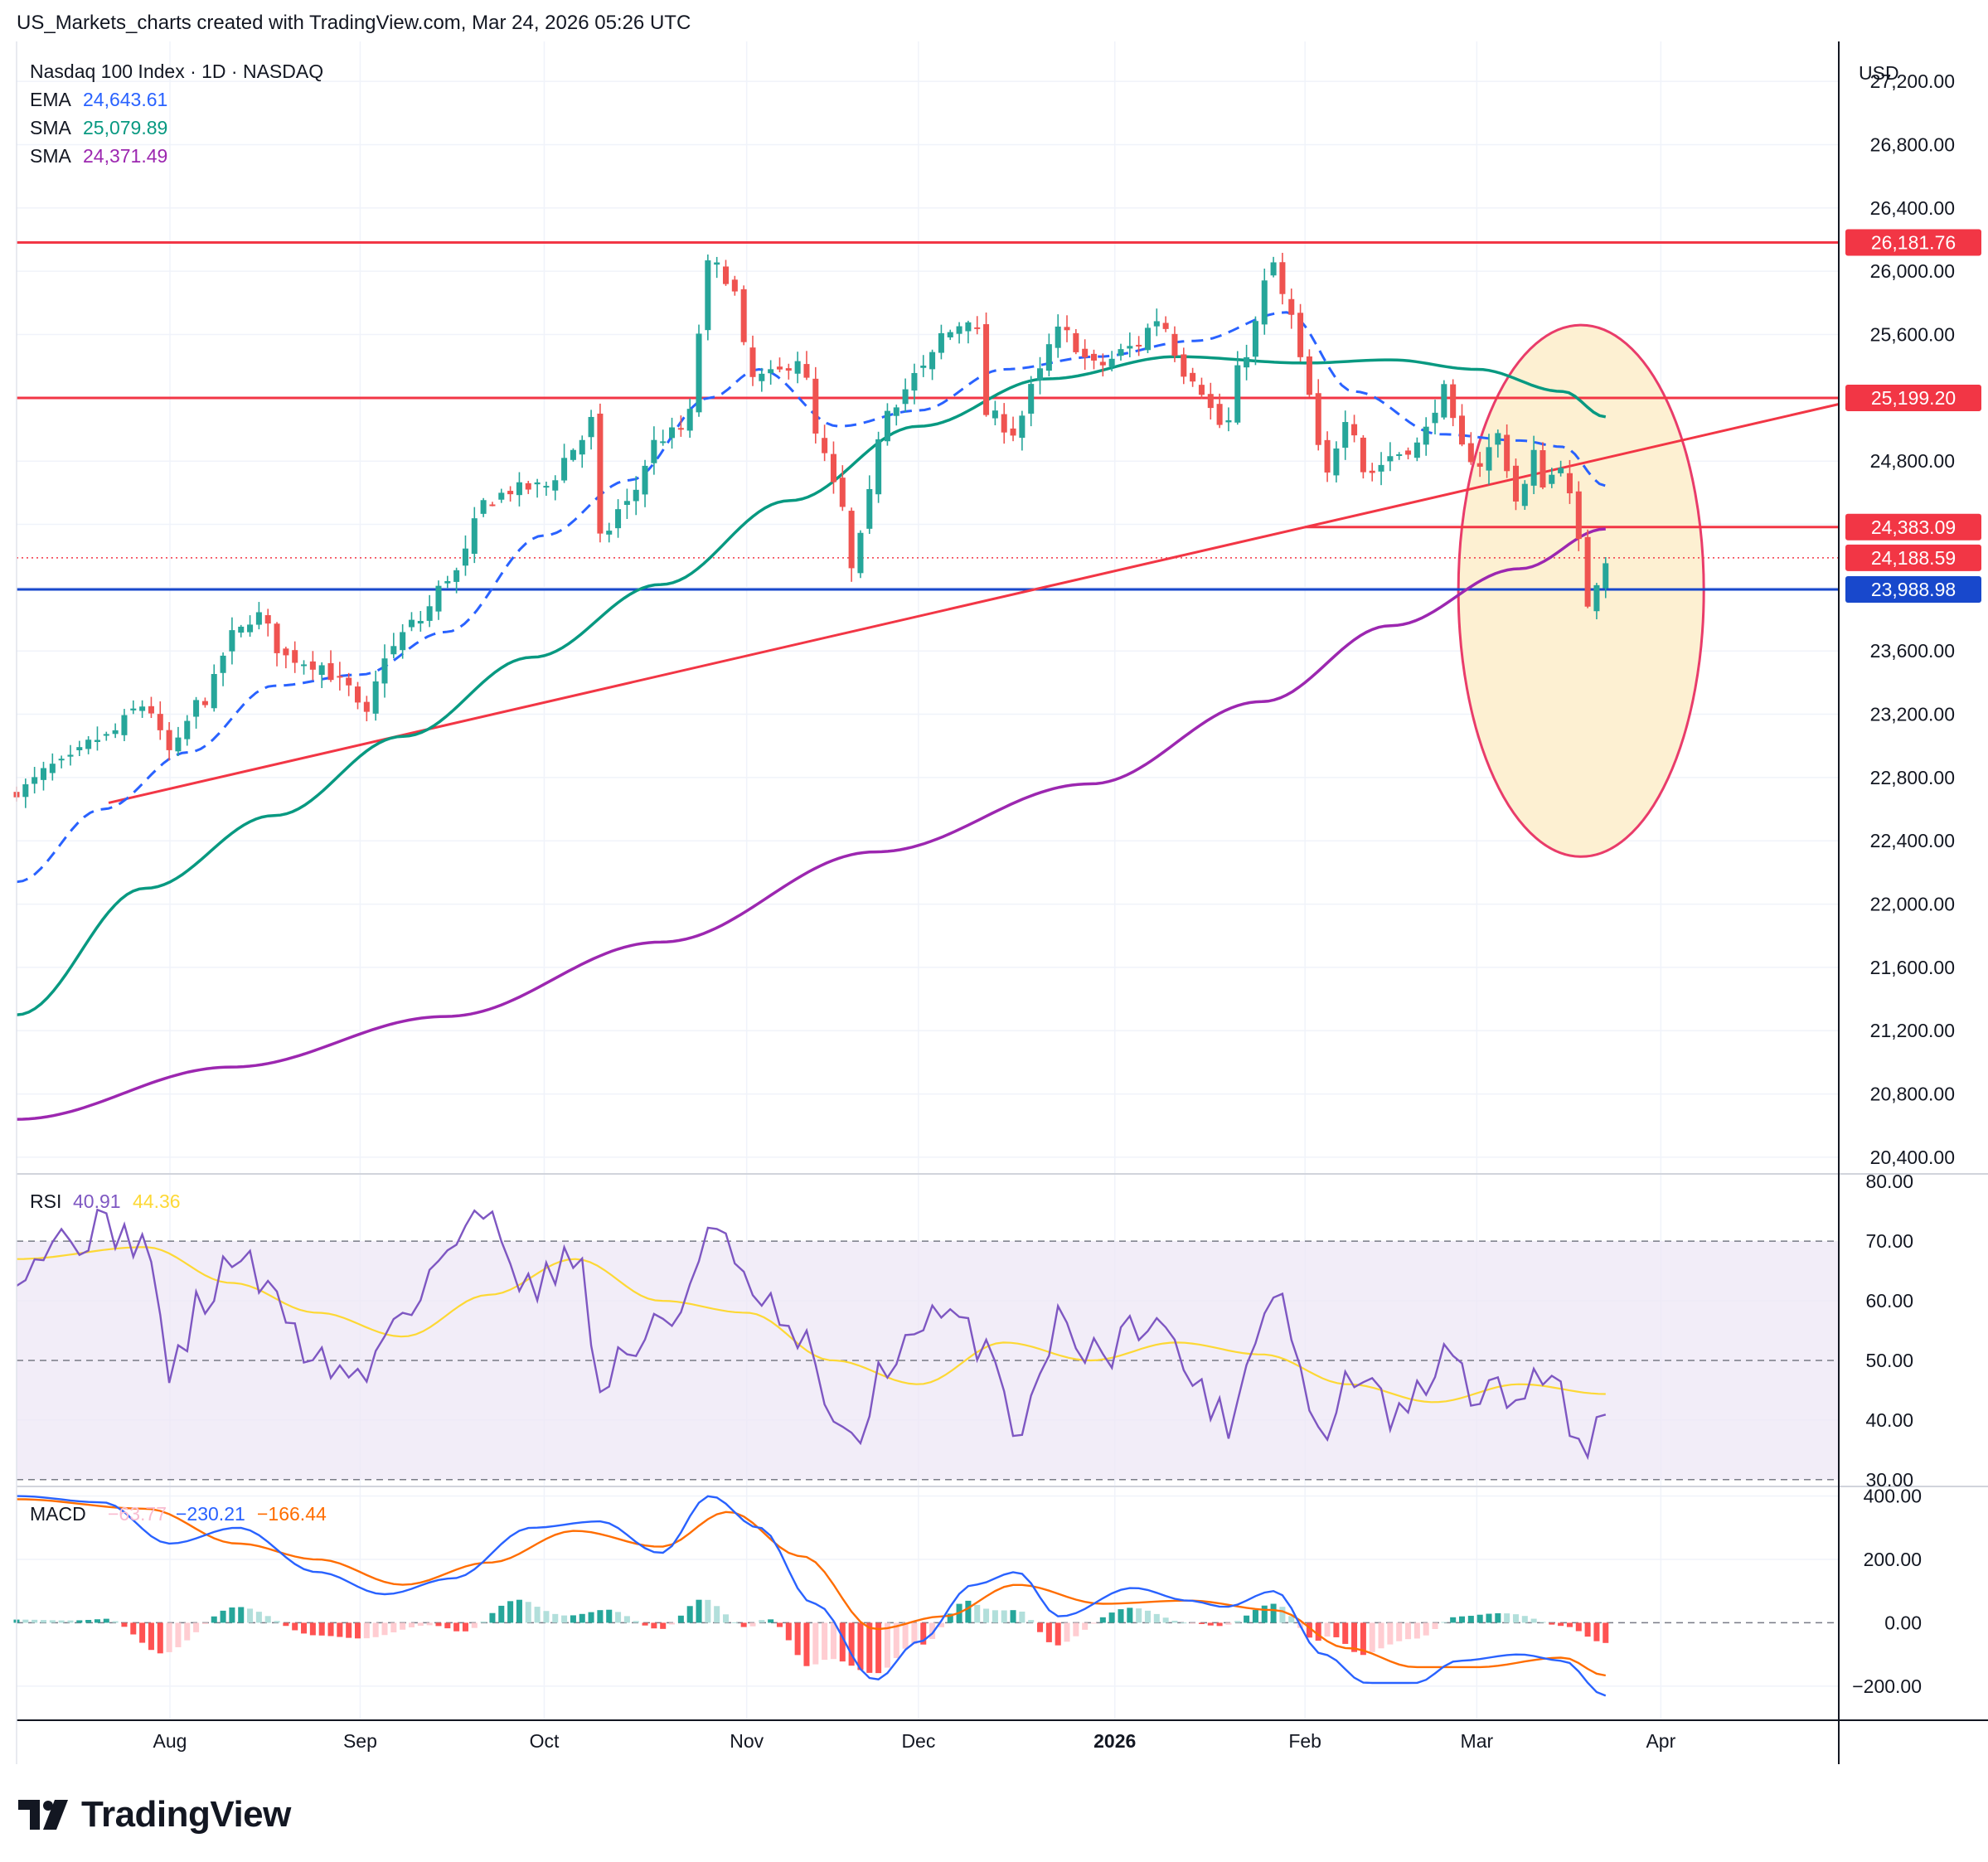 Image resolution: width=1988 pixels, height=1862 pixels. Describe the element at coordinates (926, 1596) in the screenshot. I see `macd-pane` at that location.